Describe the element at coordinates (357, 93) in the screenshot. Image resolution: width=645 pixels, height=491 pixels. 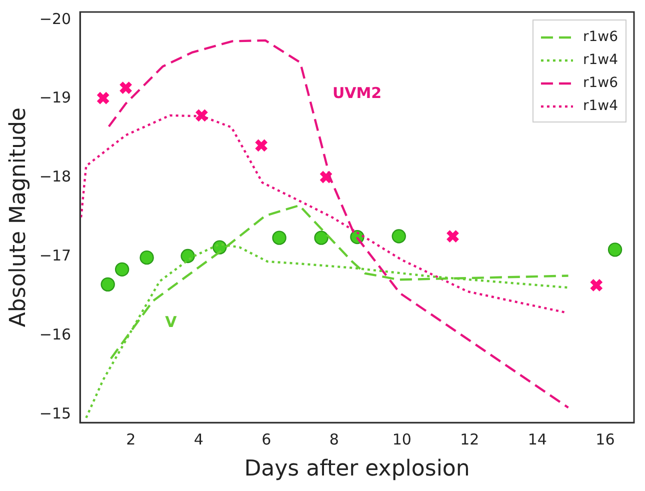
I see `annotation: UVM2` at that location.